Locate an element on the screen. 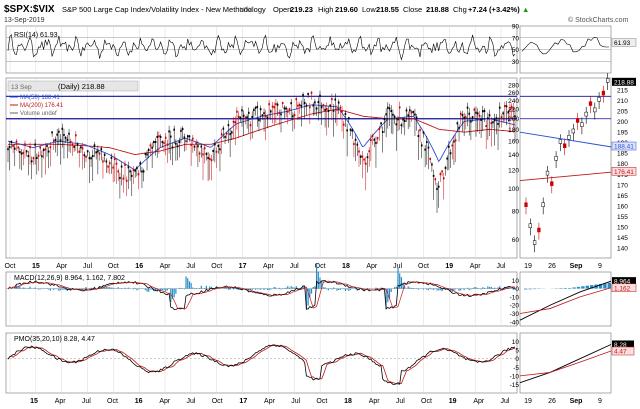 This screenshot has height=409, width=640. macd-last-badge is located at coordinates (624, 281).